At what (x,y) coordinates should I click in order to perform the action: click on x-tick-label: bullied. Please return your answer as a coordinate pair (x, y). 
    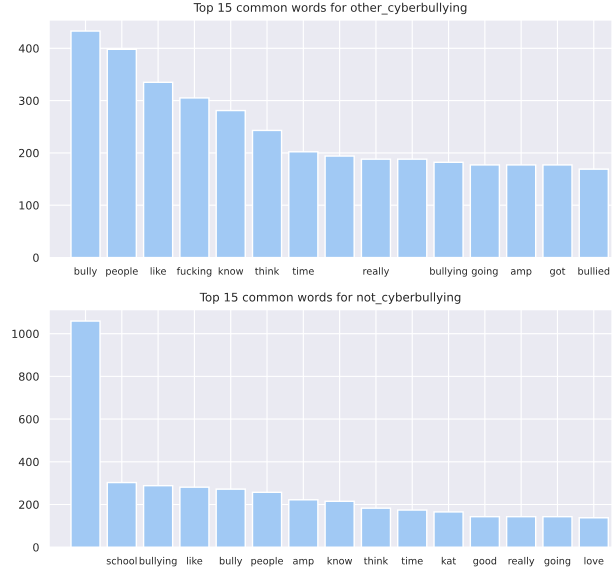
    Looking at the image, I should click on (594, 271).